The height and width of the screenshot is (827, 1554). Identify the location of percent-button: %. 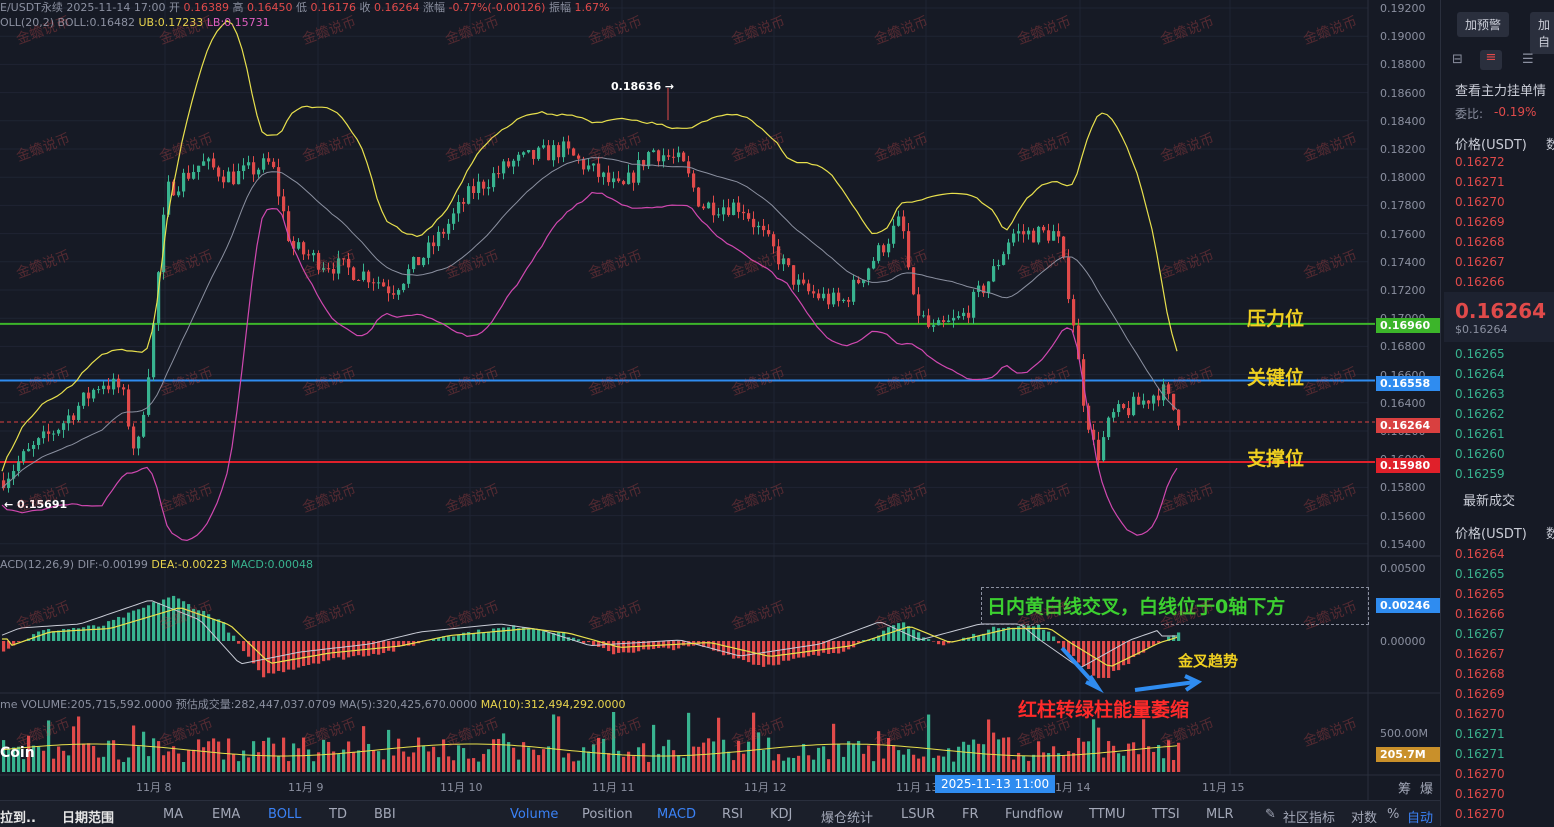
(1393, 814).